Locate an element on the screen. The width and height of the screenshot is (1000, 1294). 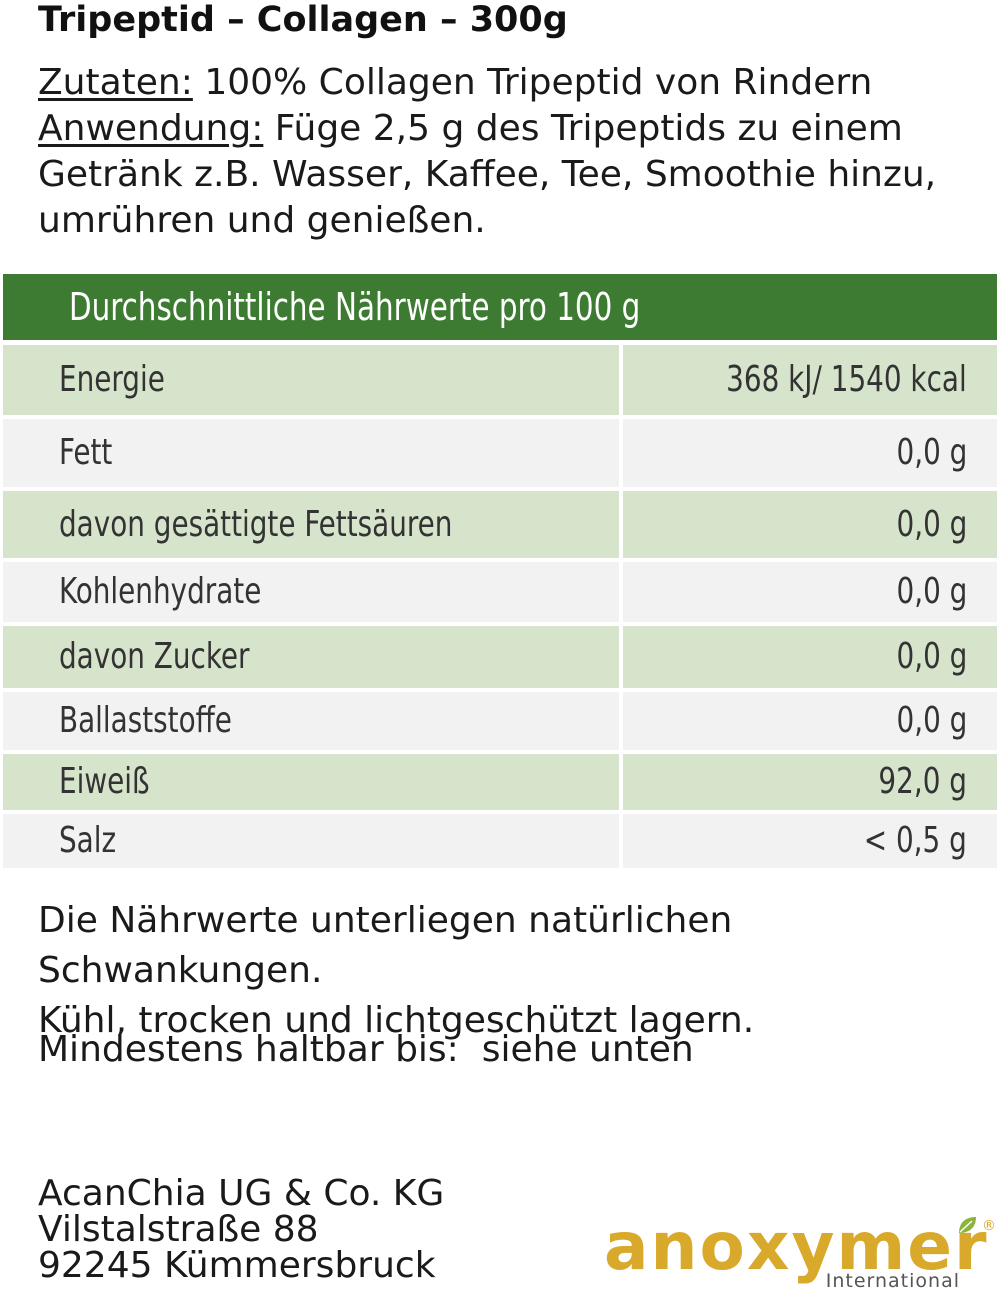
nutrition-label: Kohlenhydrate is located at coordinates (312, 592).